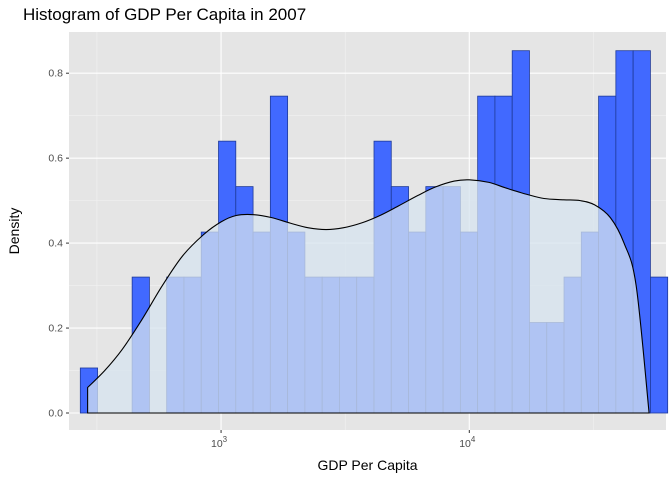  I want to click on chart-title: Histogram of GDP Per Capita in 2007, so click(164, 14).